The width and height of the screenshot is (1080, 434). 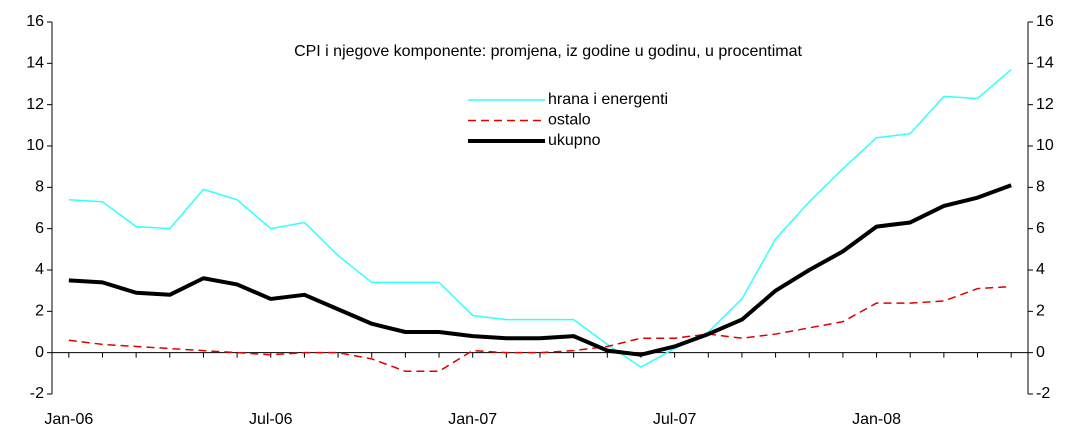 I want to click on y2-tick-label: 10, so click(x=1045, y=145).